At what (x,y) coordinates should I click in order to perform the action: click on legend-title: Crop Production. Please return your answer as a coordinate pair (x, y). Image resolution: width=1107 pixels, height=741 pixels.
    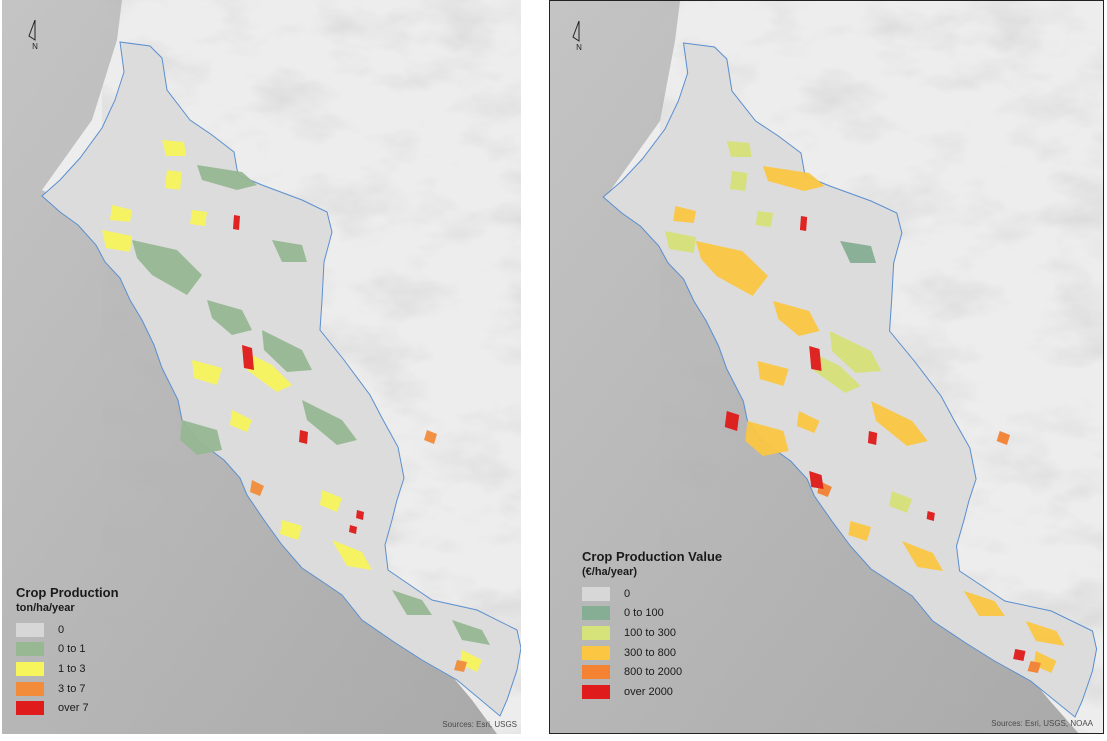
    Looking at the image, I should click on (67, 592).